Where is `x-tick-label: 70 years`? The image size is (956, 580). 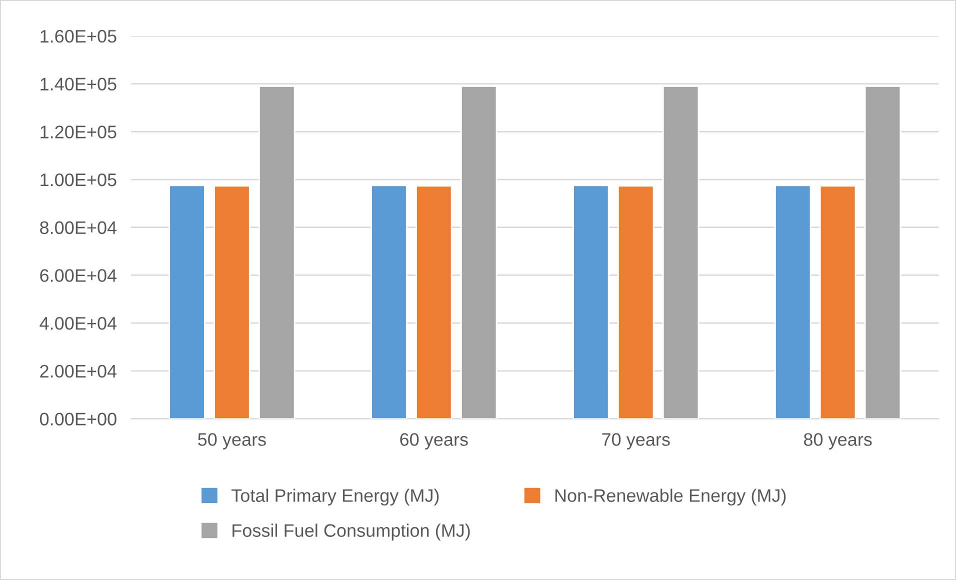 x-tick-label: 70 years is located at coordinates (636, 441).